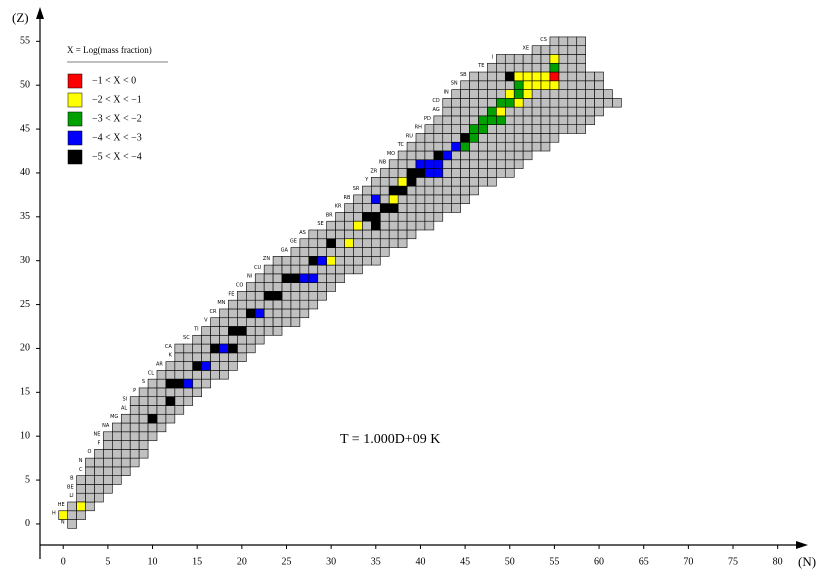 The width and height of the screenshot is (830, 583). I want to click on element-label: LI, so click(71, 496).